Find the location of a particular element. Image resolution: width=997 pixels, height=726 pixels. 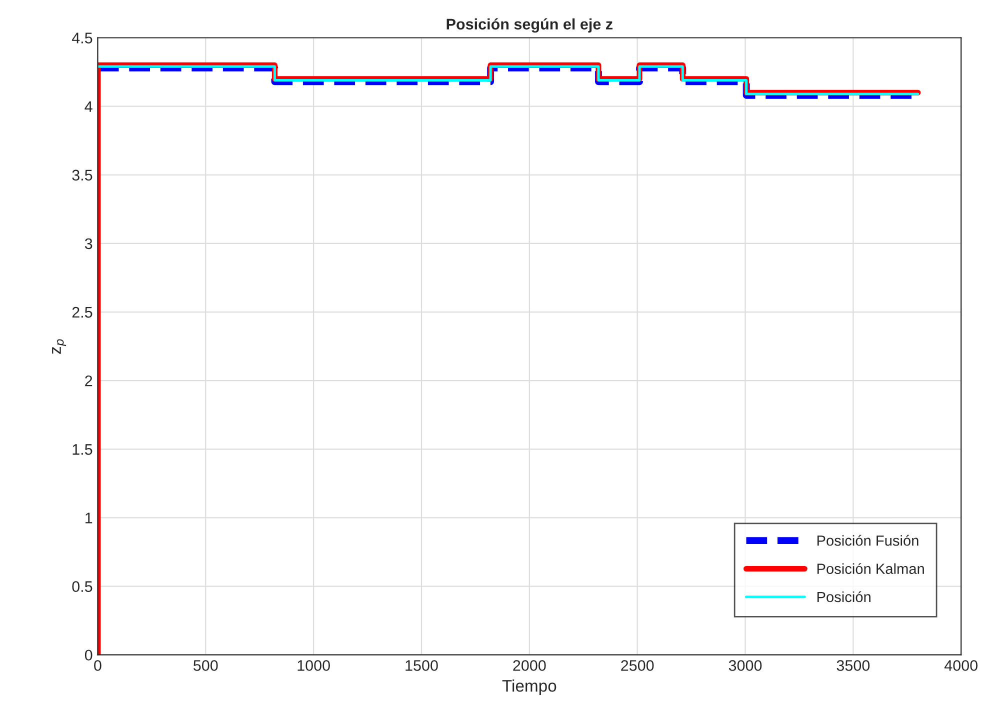

x-tick-label: 0 is located at coordinates (98, 665).